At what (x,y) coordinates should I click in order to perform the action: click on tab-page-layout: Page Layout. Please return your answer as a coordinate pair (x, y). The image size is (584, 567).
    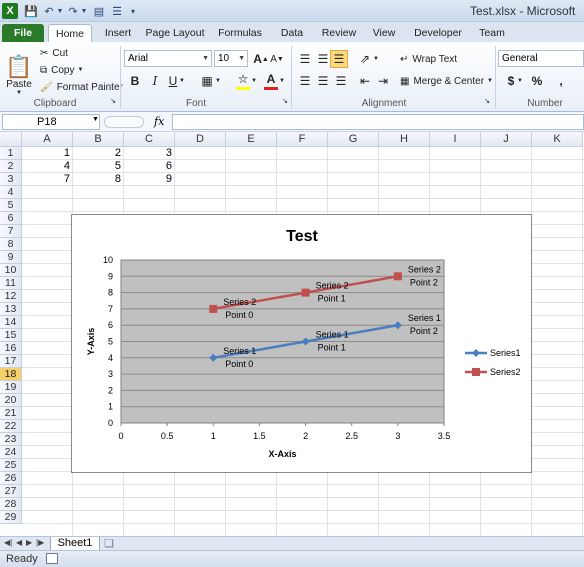
    Looking at the image, I should click on (175, 33).